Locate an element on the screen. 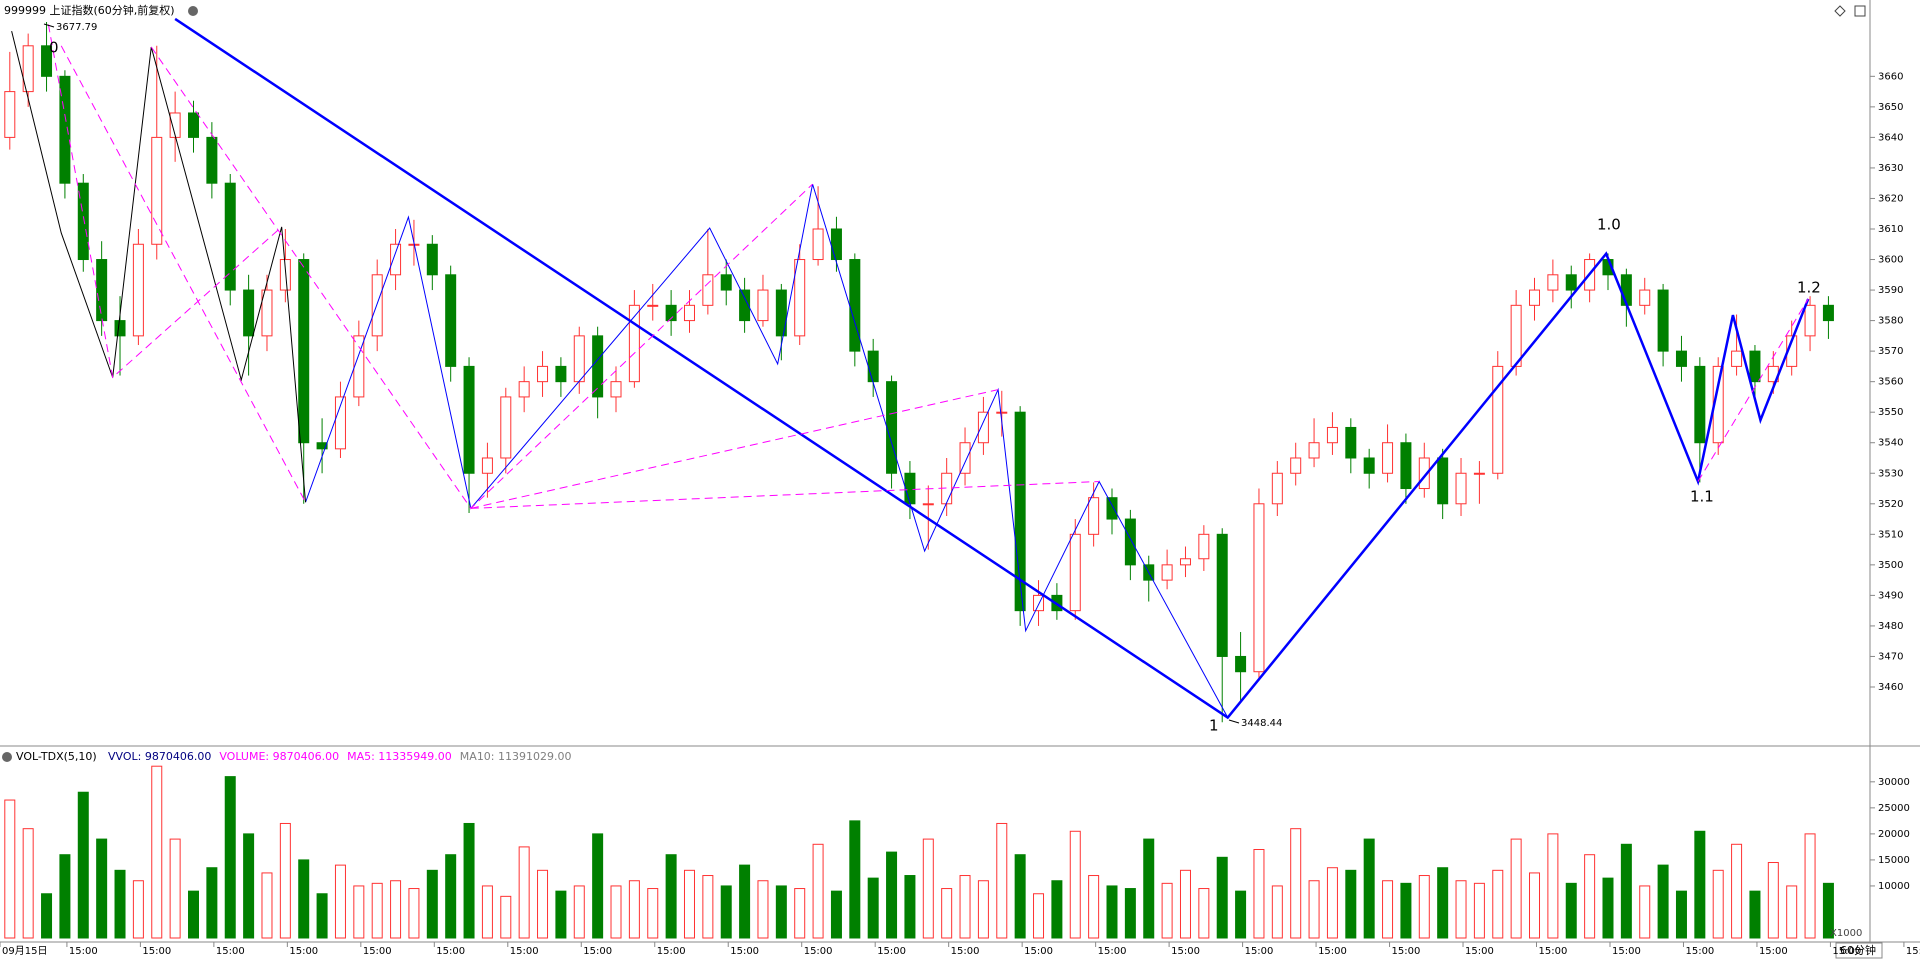  wave-label: 1.1 is located at coordinates (1702, 497).